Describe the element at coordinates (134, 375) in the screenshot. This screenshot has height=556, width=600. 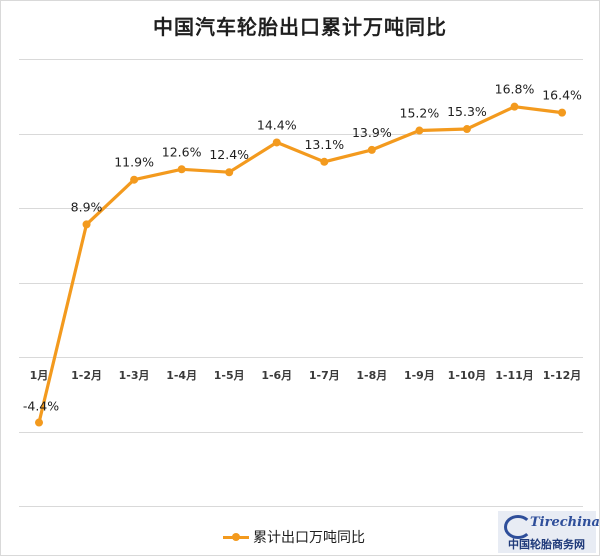
I see `x-tick-label: 1-3月` at that location.